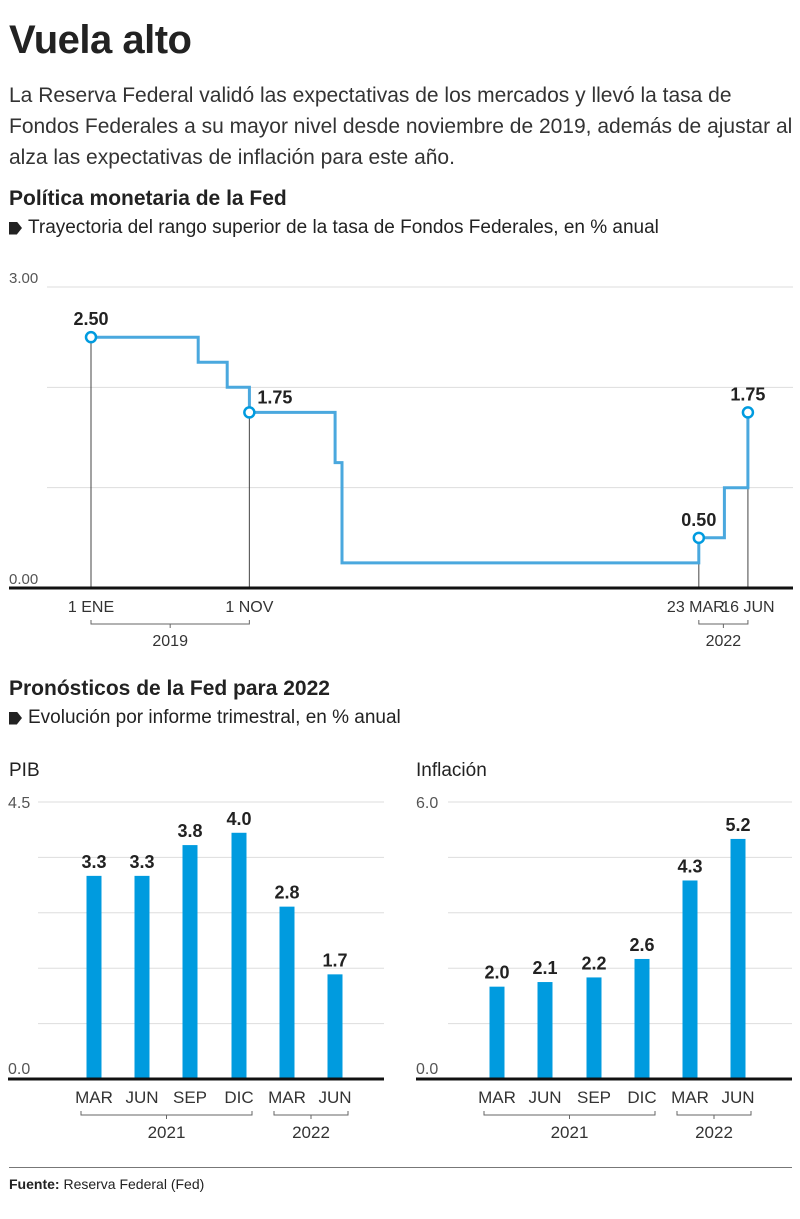  Describe the element at coordinates (496, 973) in the screenshot. I see `bar-value-label: 2.0` at that location.